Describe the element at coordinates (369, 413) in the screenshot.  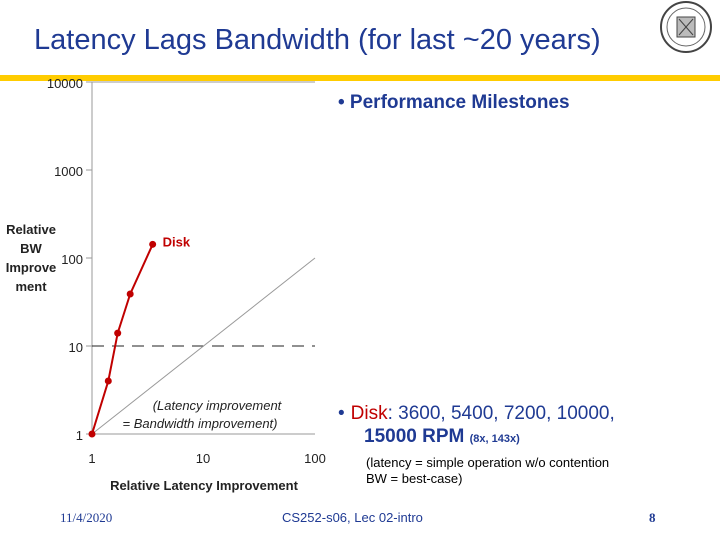
I see `disk-label: Disk` at that location.